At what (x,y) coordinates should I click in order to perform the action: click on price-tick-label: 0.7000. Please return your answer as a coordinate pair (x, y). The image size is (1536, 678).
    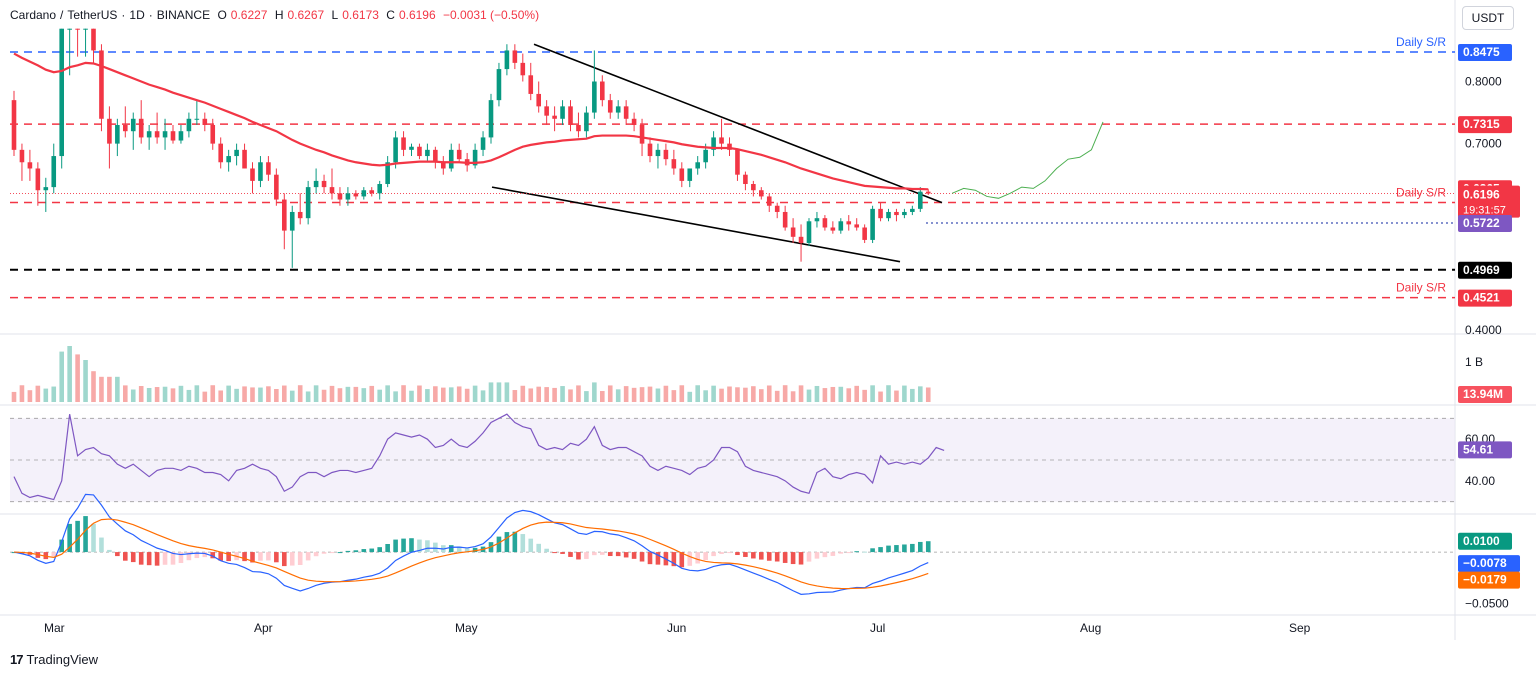
    Looking at the image, I should click on (1483, 144).